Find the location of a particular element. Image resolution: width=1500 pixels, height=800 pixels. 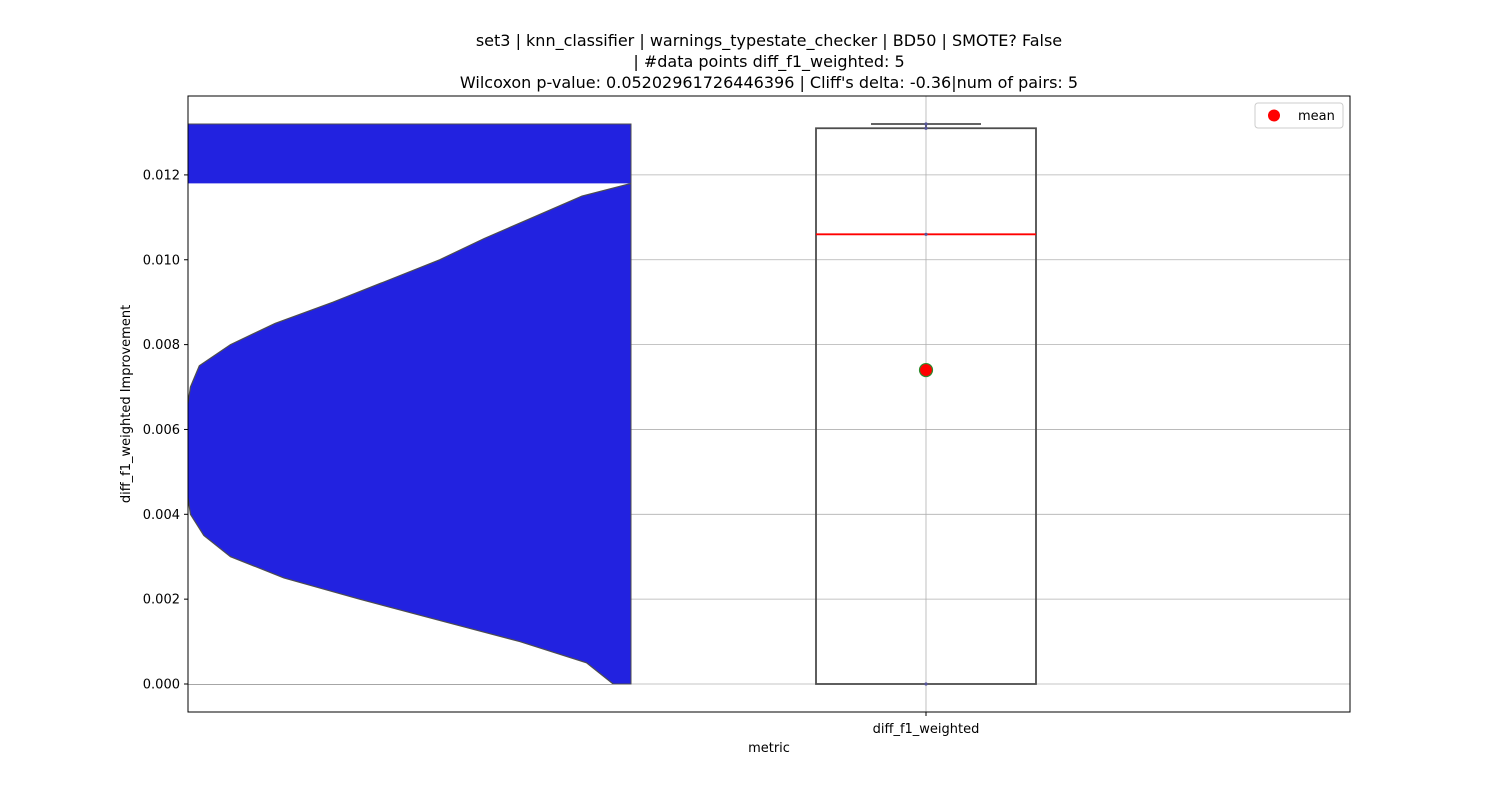

y-tick-label: 0.010 is located at coordinates (161, 260).